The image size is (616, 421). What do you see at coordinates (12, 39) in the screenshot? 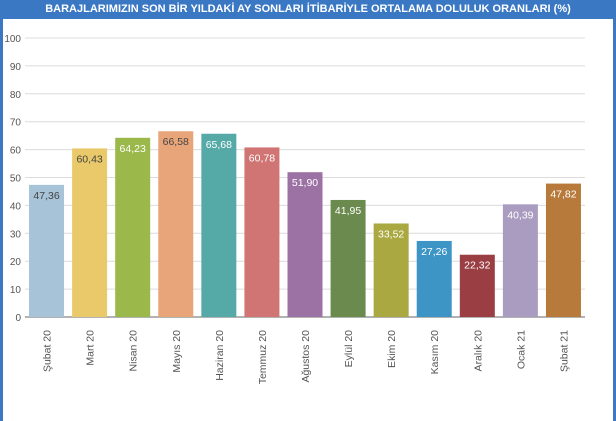
I see `y-tick-label: 100` at bounding box center [12, 39].